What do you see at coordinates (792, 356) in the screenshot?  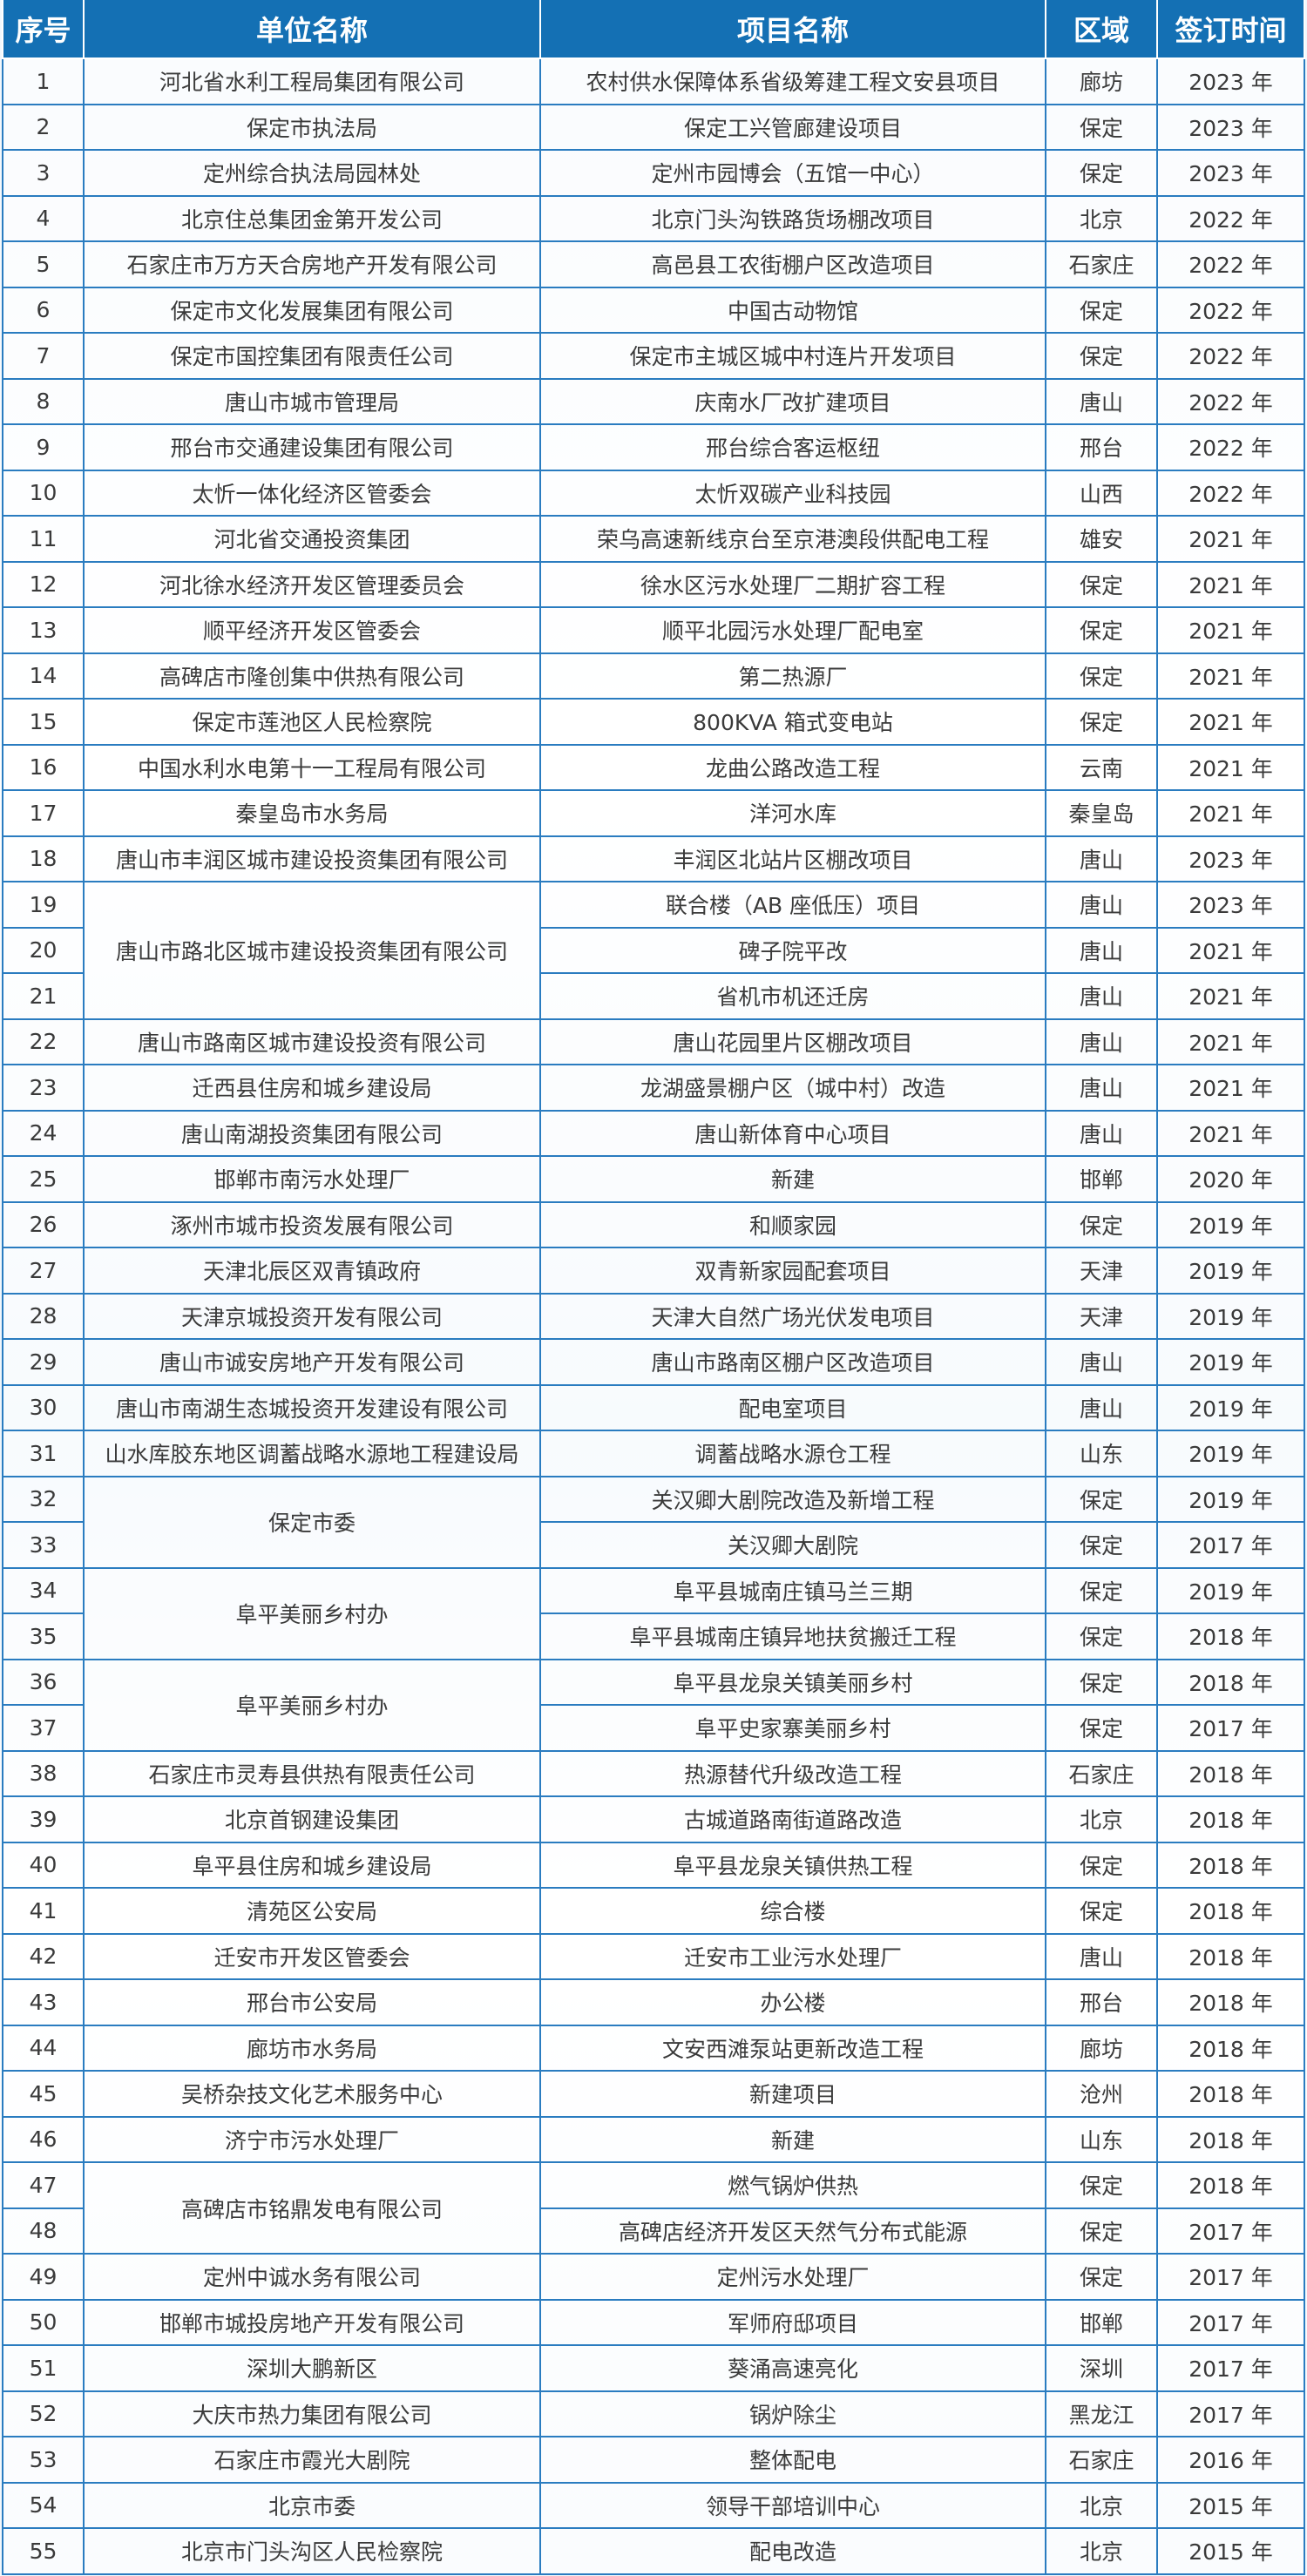 I see `cell-project: 保定市主城区城中村连片开发项目` at bounding box center [792, 356].